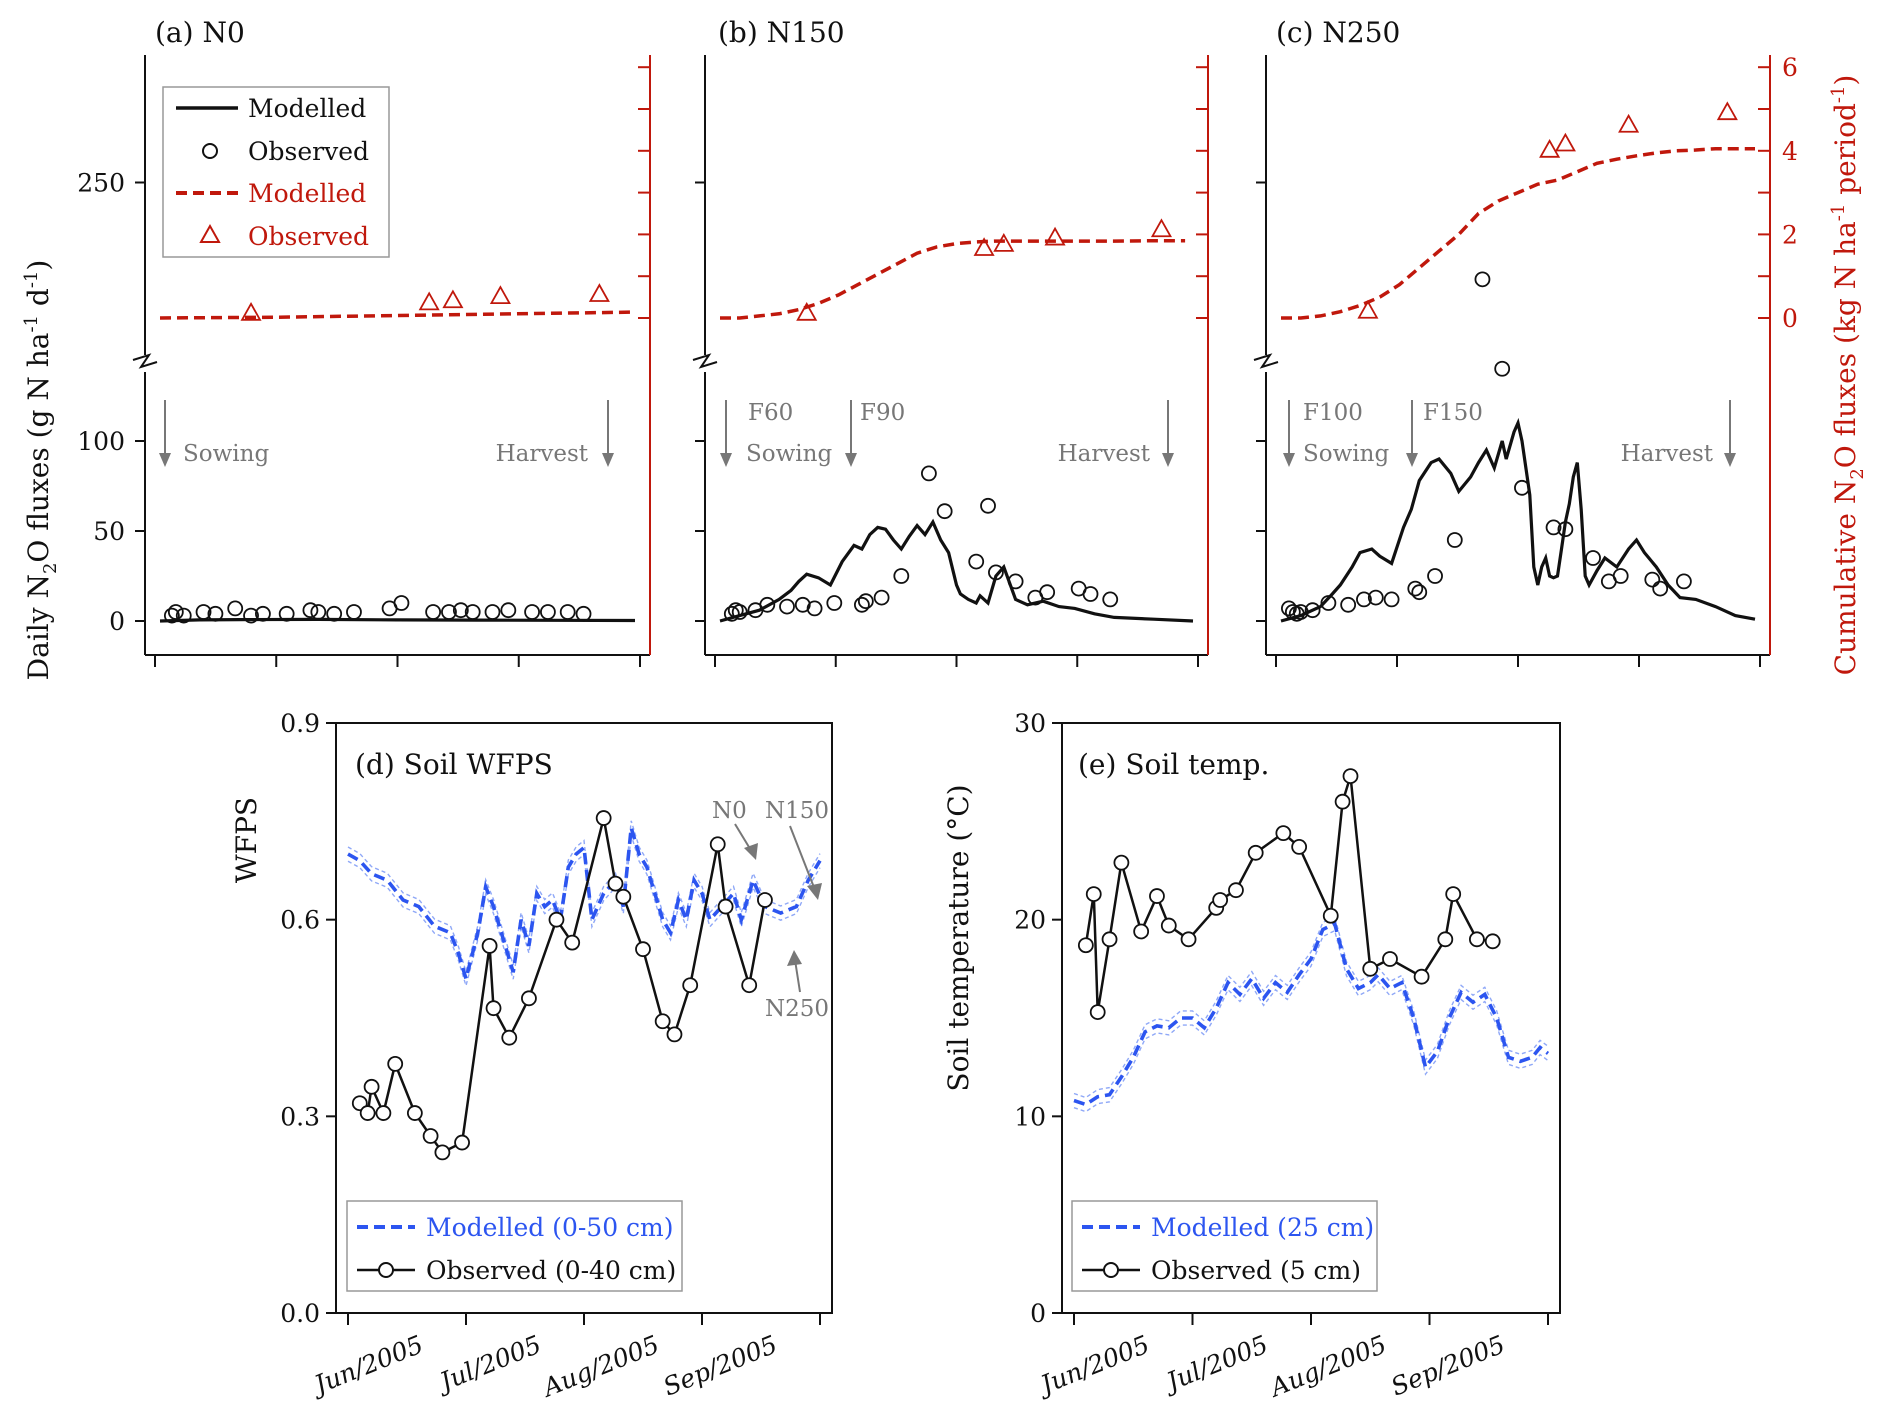  Describe the element at coordinates (366, 1366) in the screenshot. I see `panel-d-x-tick-label: Jun/2005` at that location.